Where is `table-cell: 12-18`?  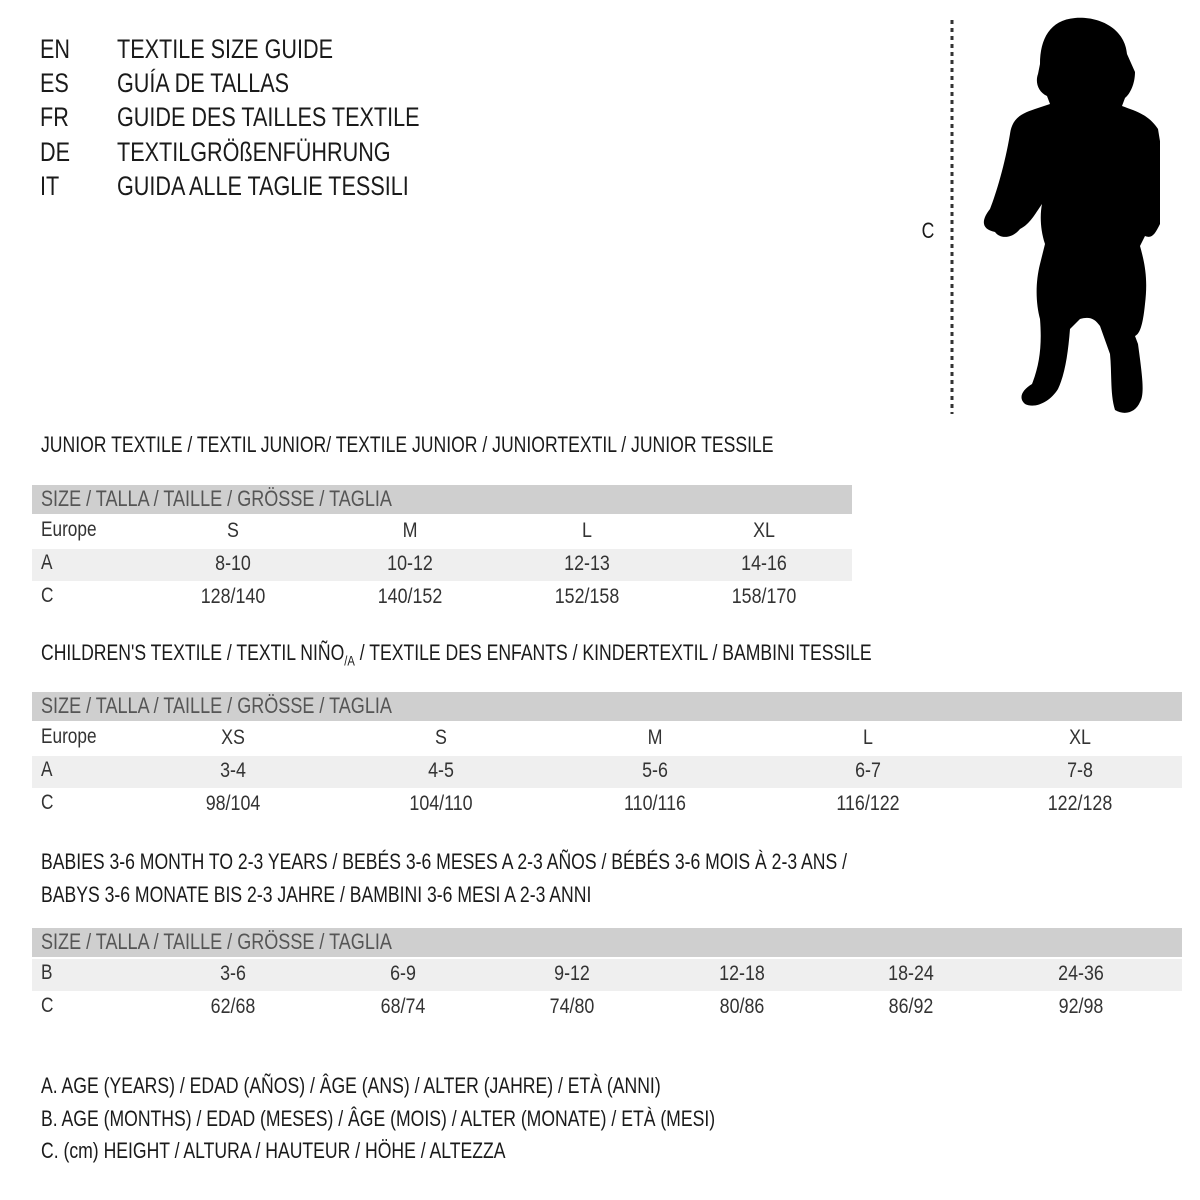
table-cell: 12-18 is located at coordinates (742, 973).